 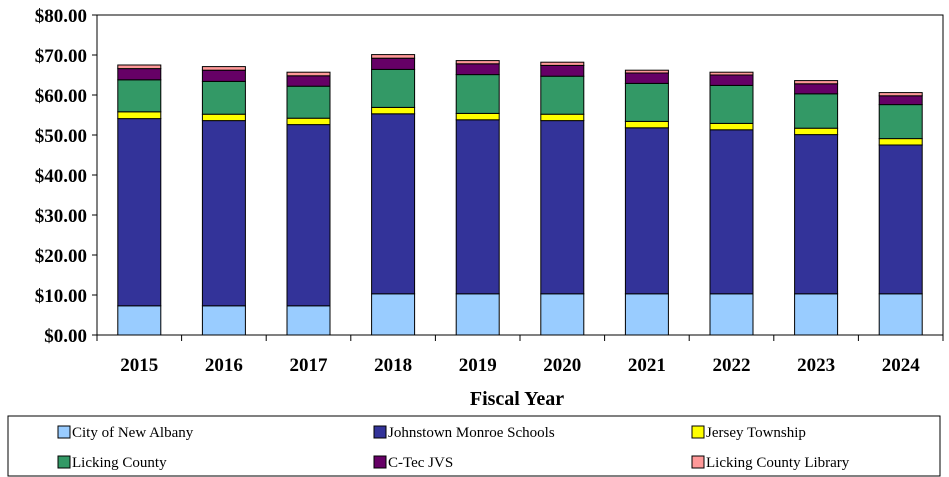 I want to click on legend-label: C-Tec JVS, so click(x=420, y=463).